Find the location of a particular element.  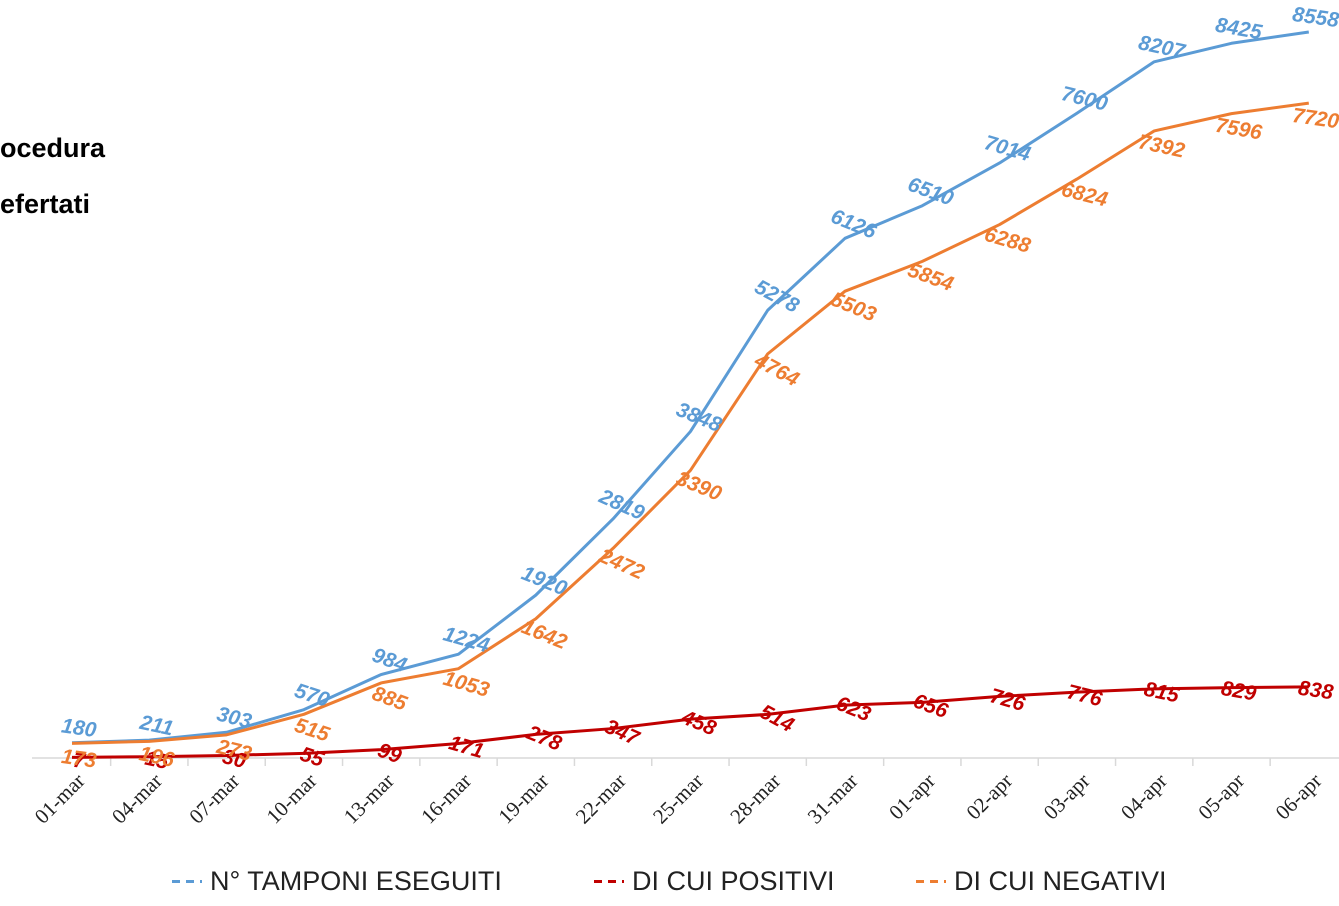

data-label-positivi: 458 is located at coordinates (698, 723).